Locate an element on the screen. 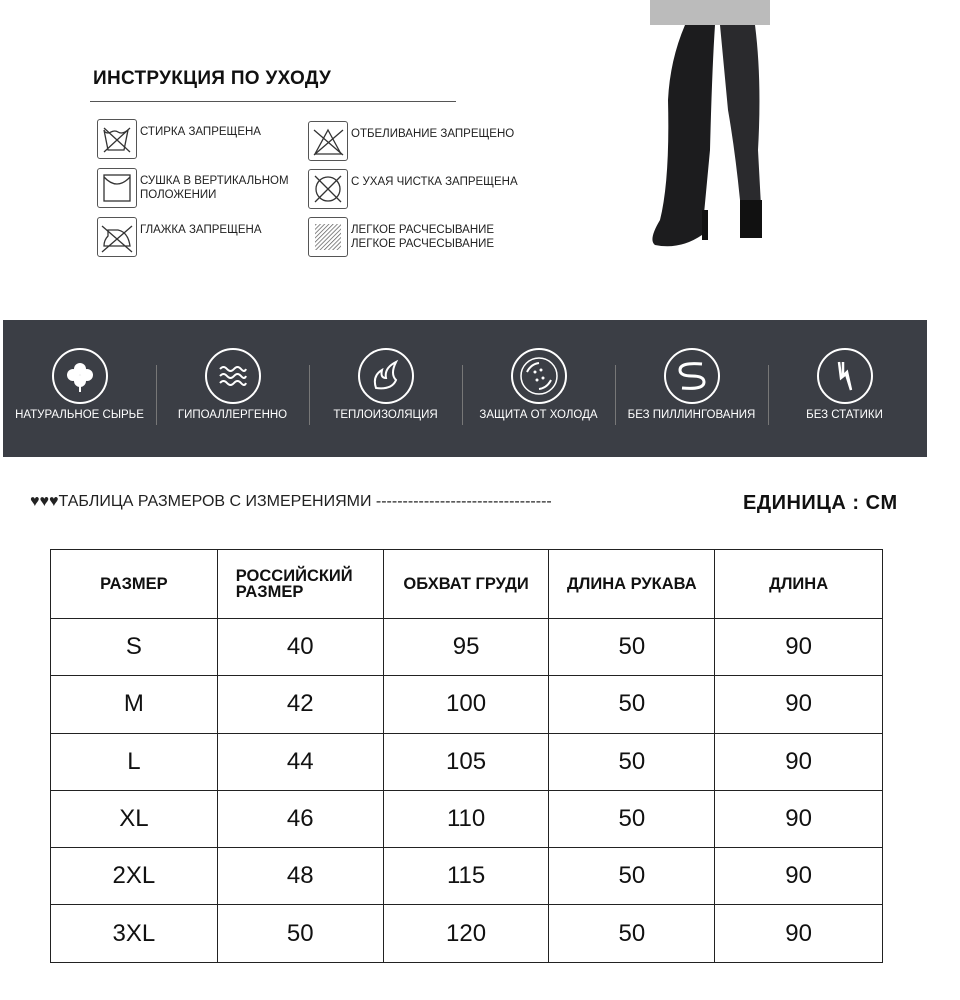 Image resolution: width=960 pixels, height=1000 pixels. feature-label: ГИПОАЛЛЕРГЕННО is located at coordinates (232, 415).